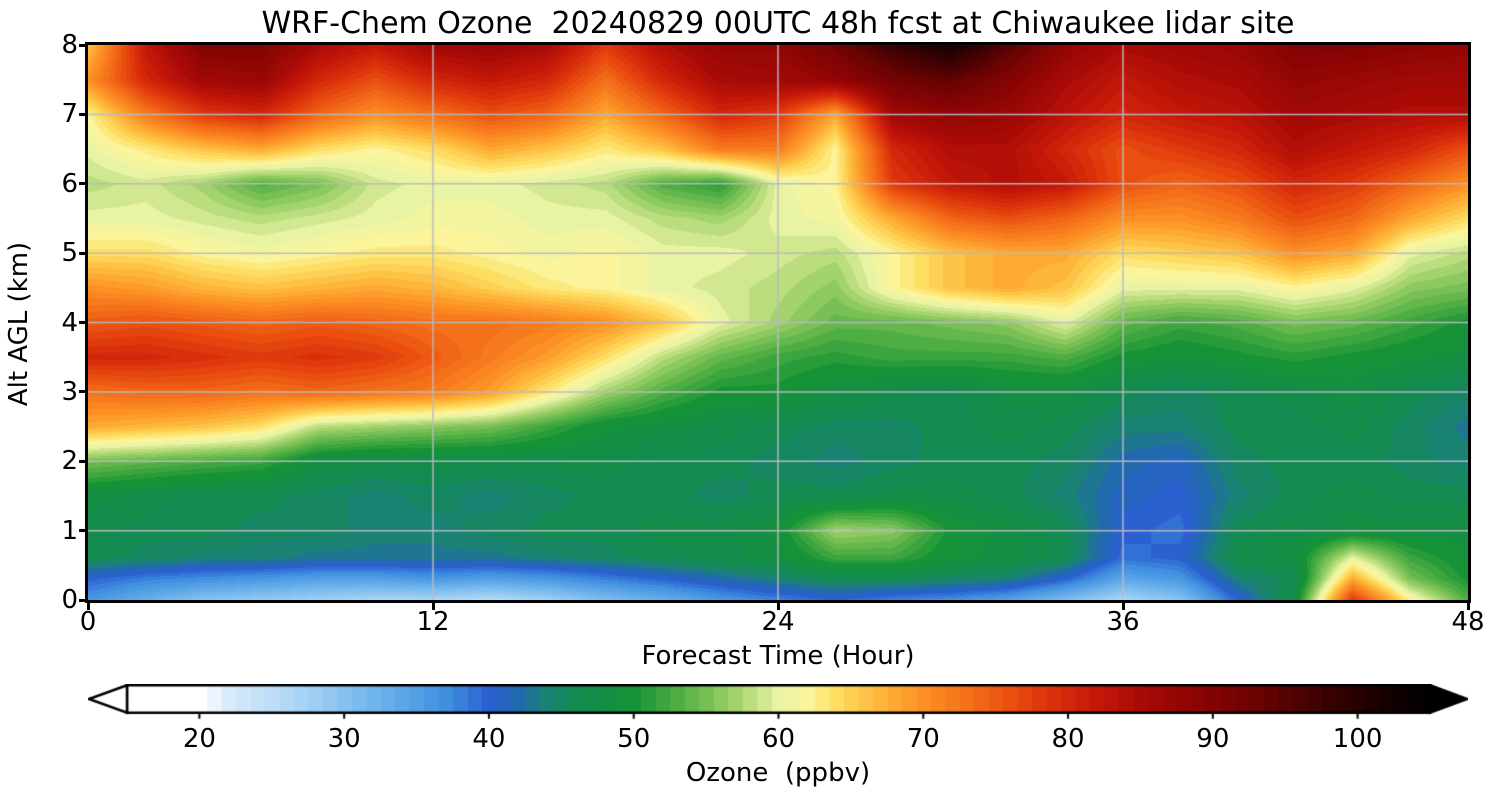  Describe the element at coordinates (69, 461) in the screenshot. I see `y-tick-label: 2` at that location.